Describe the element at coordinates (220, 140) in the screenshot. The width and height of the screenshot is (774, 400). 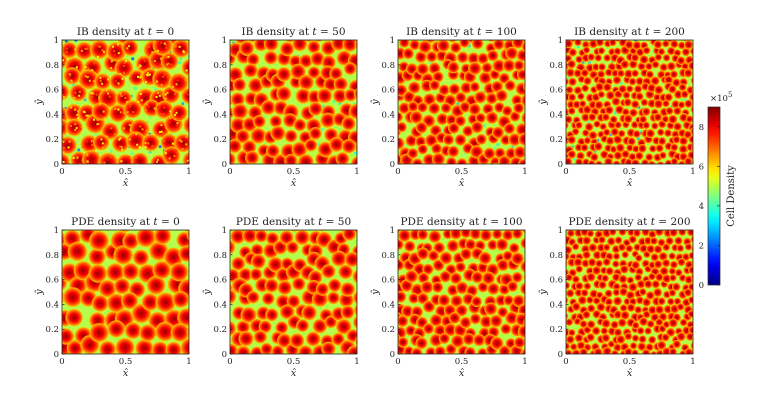
I see `y-tick-label: 0.2` at that location.